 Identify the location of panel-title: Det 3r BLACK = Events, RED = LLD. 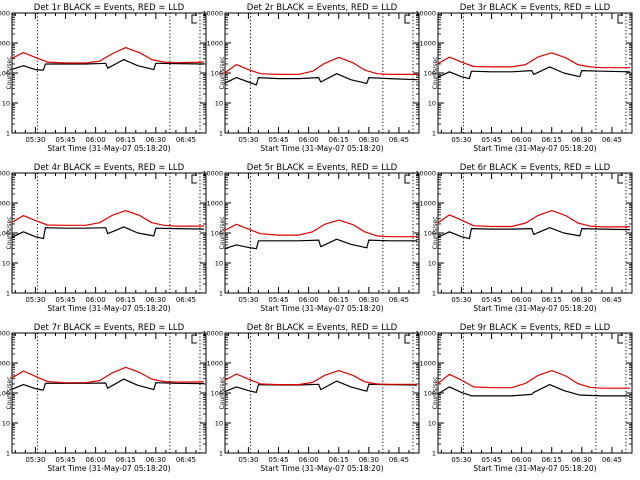
(535, 8).